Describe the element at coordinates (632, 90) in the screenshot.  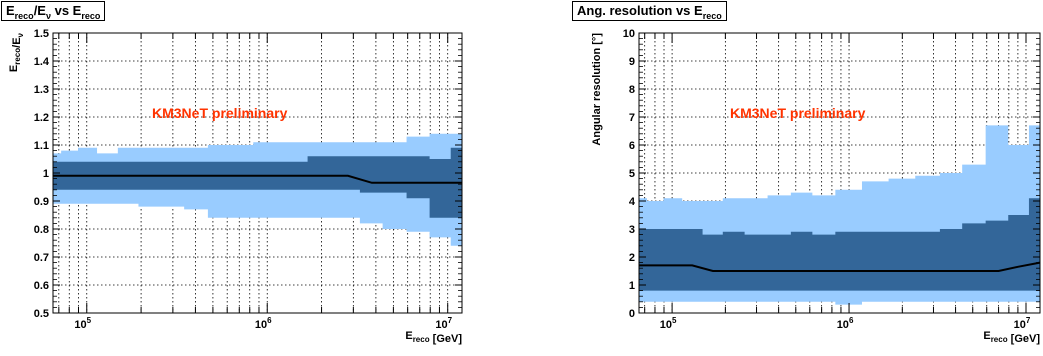
I see `y-tick-label: 8` at that location.